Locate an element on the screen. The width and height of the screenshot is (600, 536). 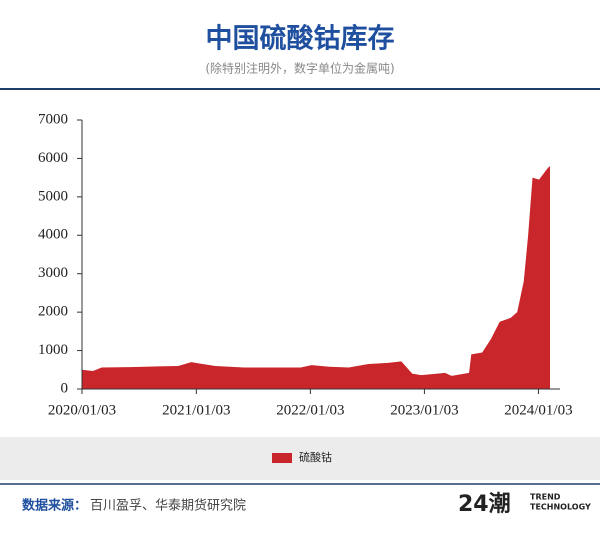
logo-line: TECHNOLOGY is located at coordinates (560, 507).